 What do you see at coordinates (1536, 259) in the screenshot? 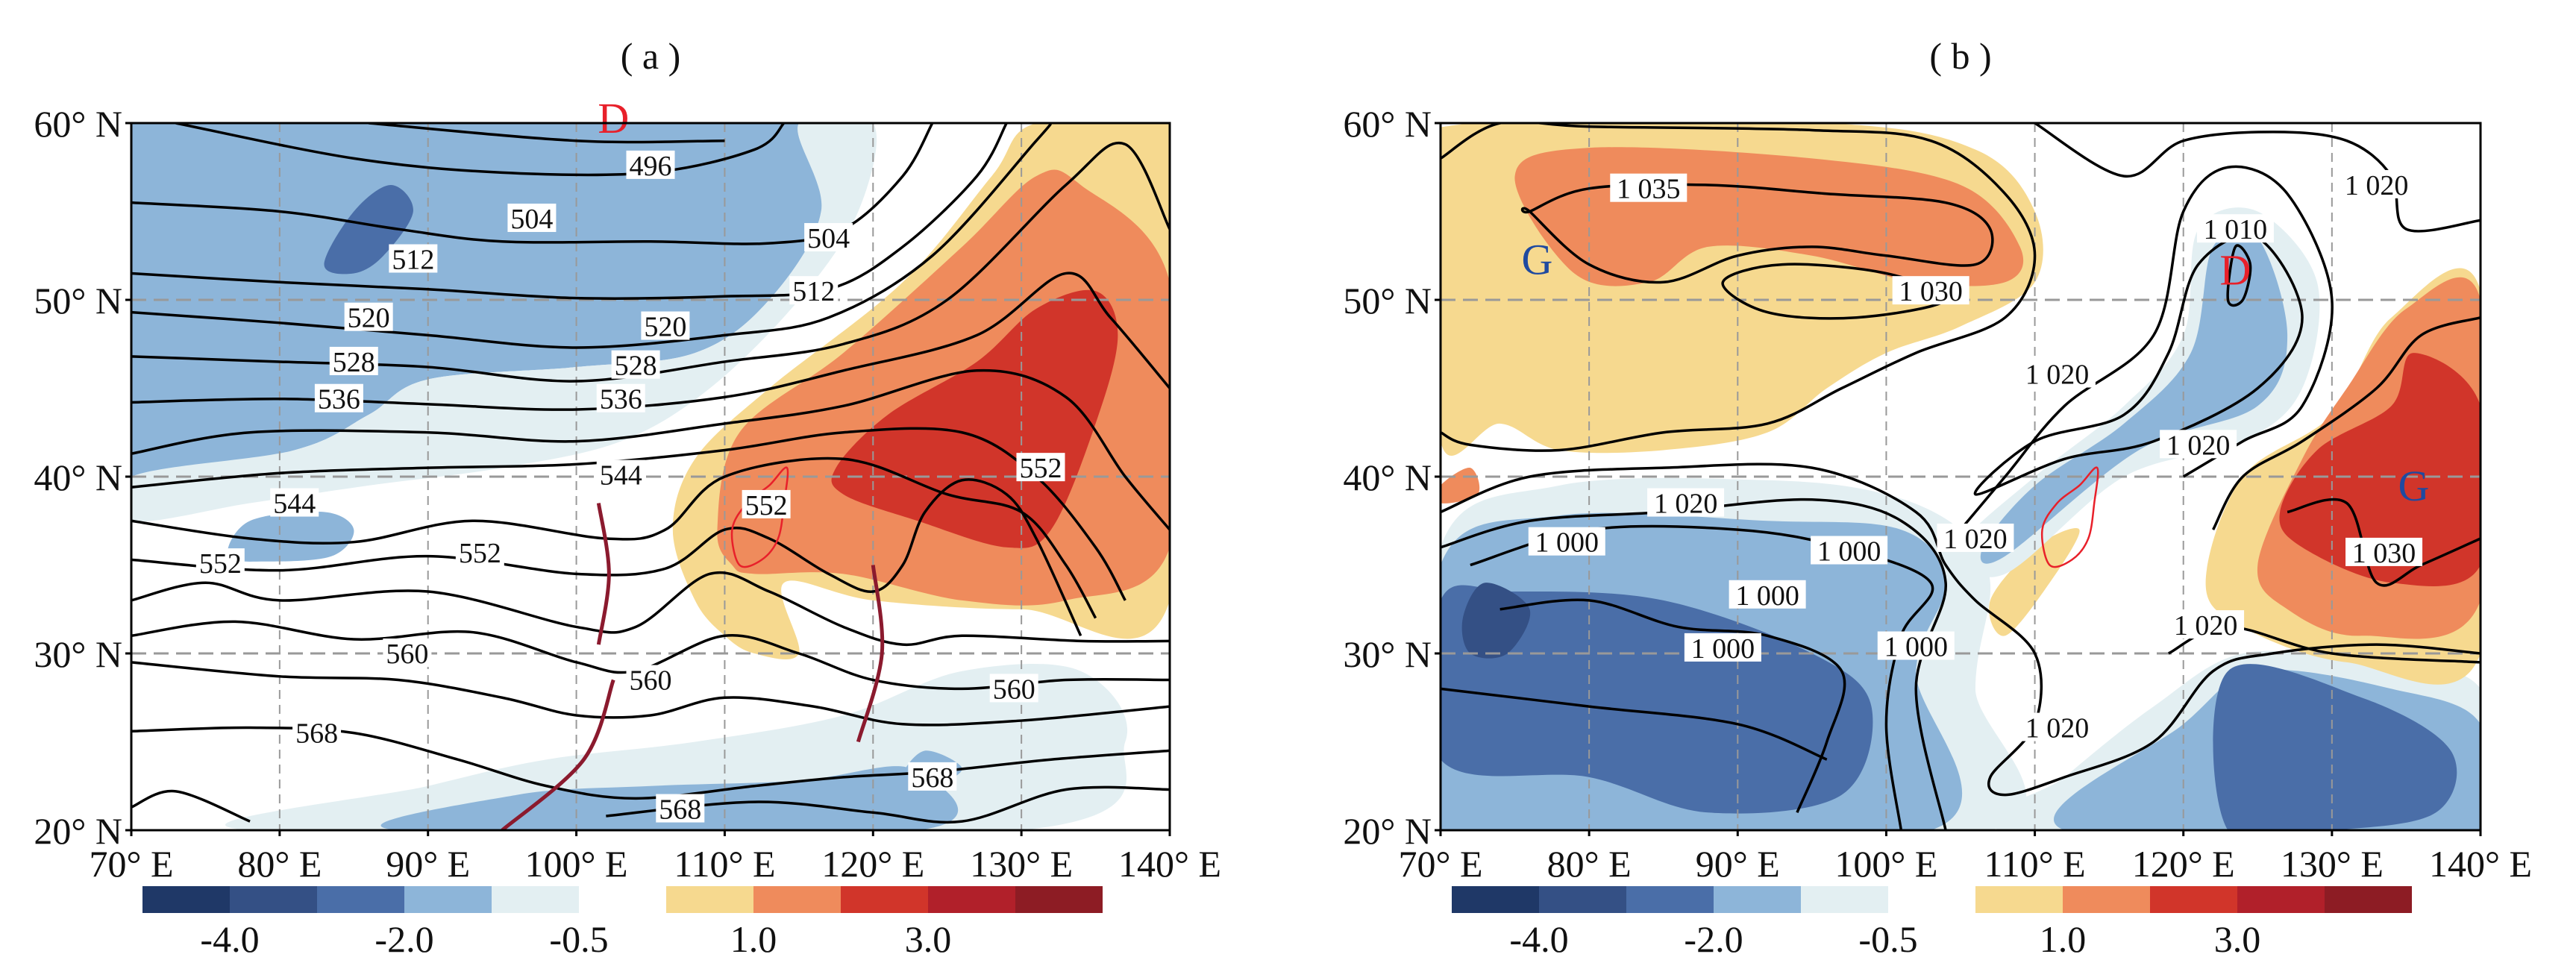
I see `pressure-center-G: G` at bounding box center [1536, 259].